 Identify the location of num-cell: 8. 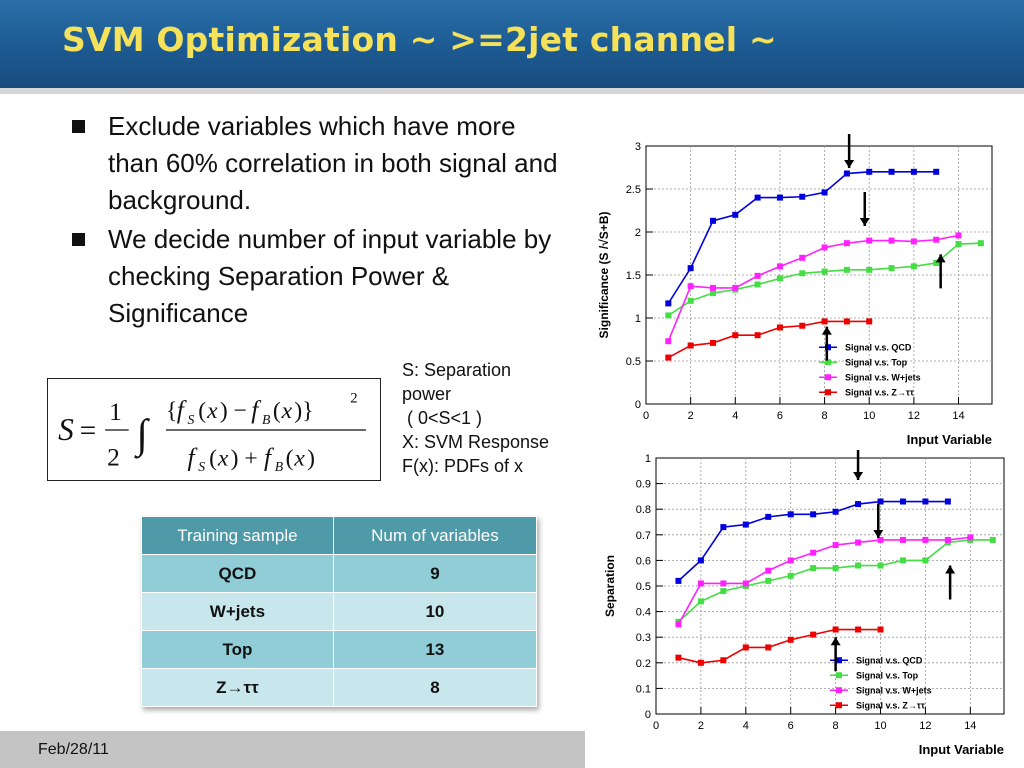
(435, 687).